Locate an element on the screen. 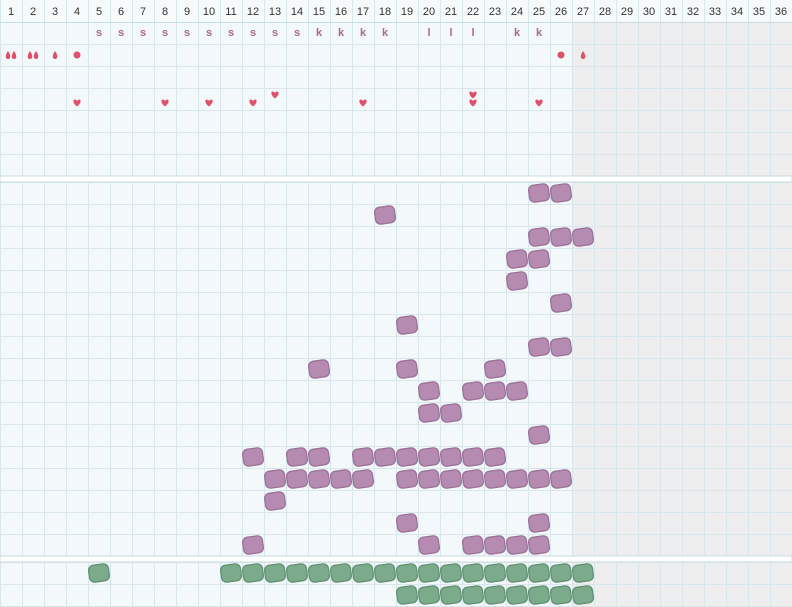 The width and height of the screenshot is (792, 607). day-number: 21 is located at coordinates (451, 12).